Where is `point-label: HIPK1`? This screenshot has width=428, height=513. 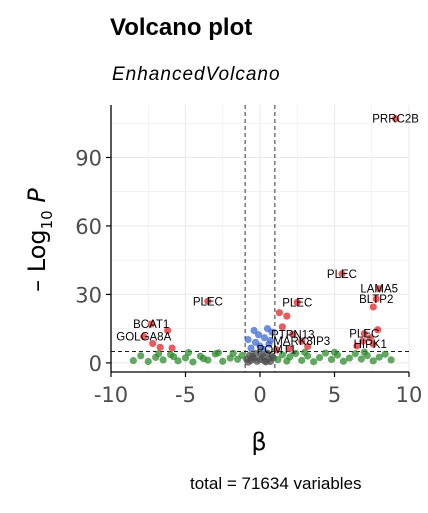
point-label: HIPK1 is located at coordinates (370, 345).